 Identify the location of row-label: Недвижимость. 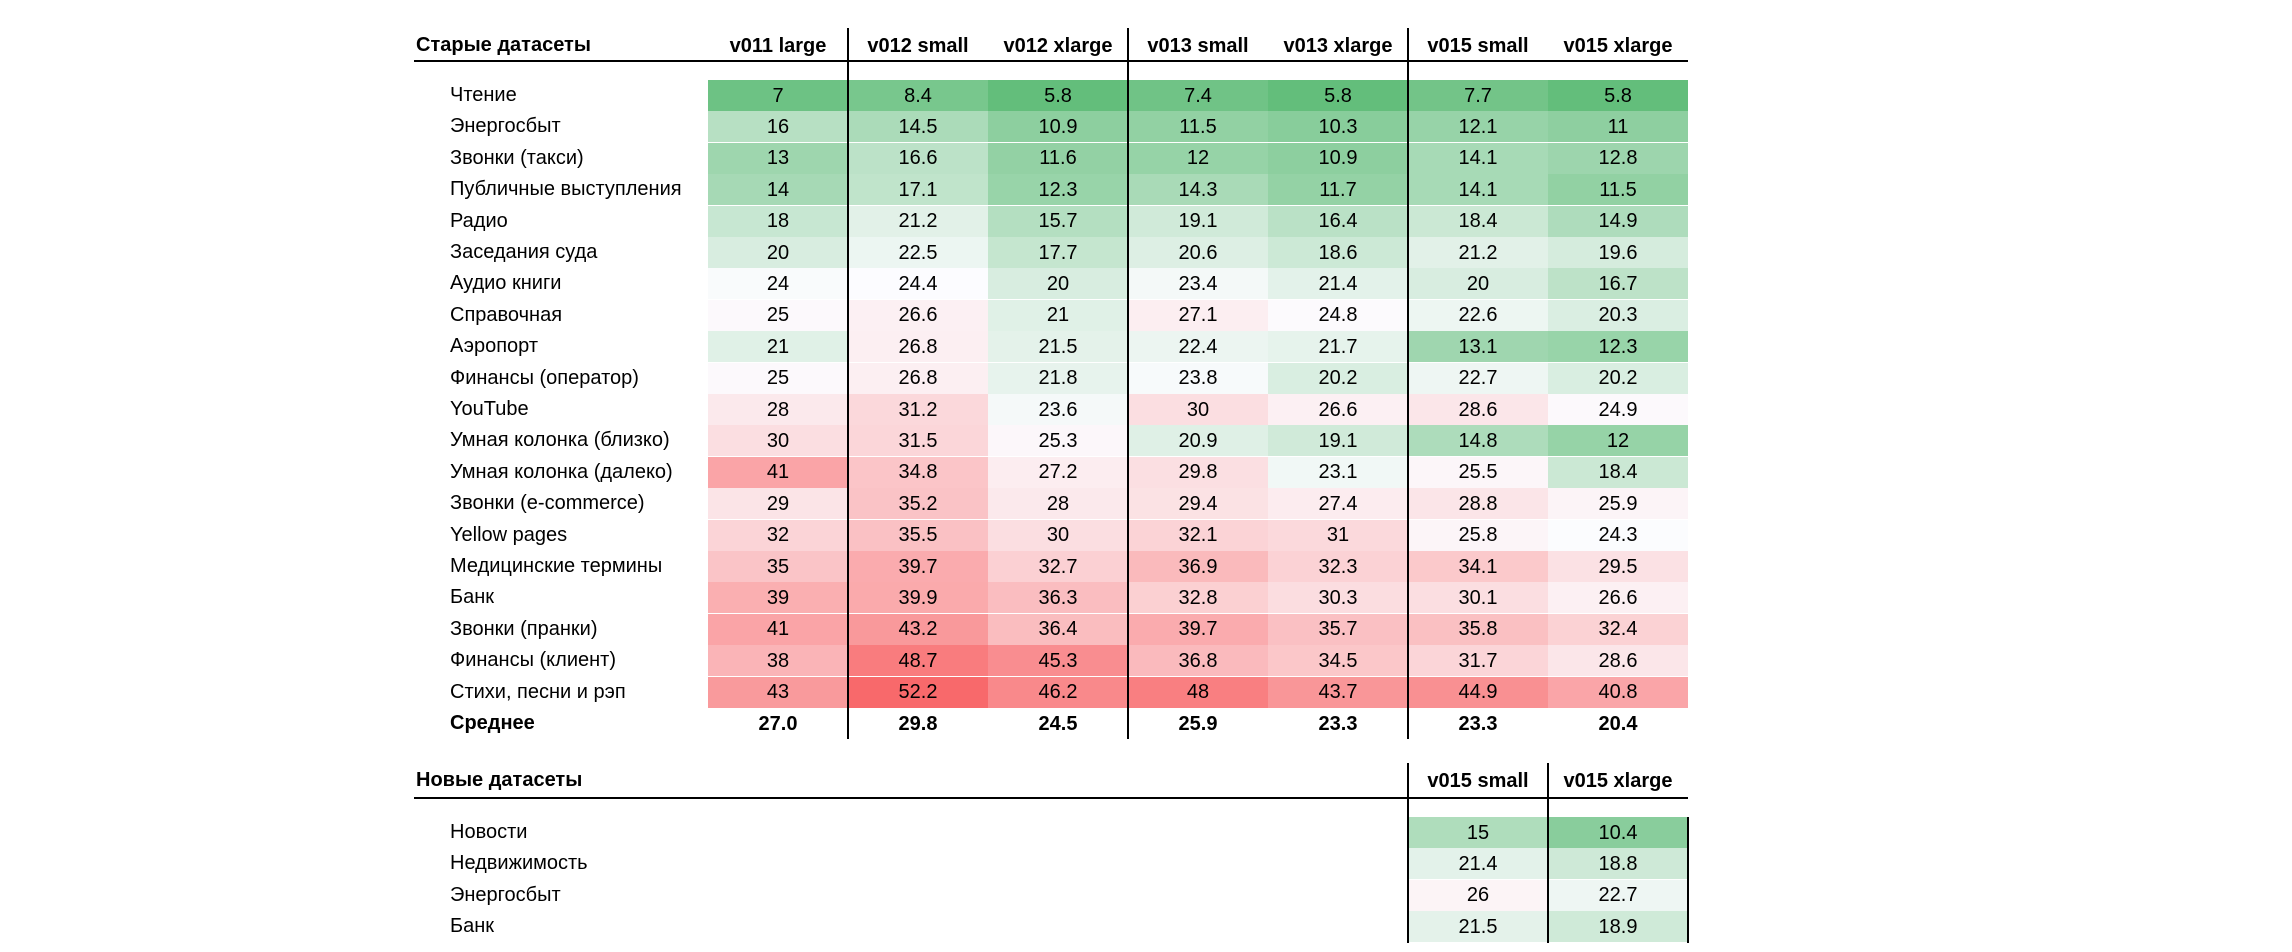
(519, 863).